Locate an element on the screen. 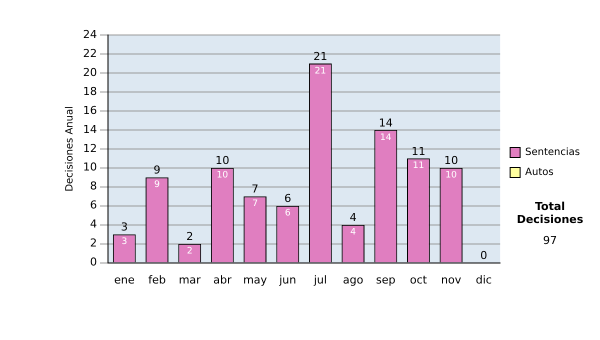 This screenshot has height=340, width=600. legend-label: Autos is located at coordinates (539, 172).